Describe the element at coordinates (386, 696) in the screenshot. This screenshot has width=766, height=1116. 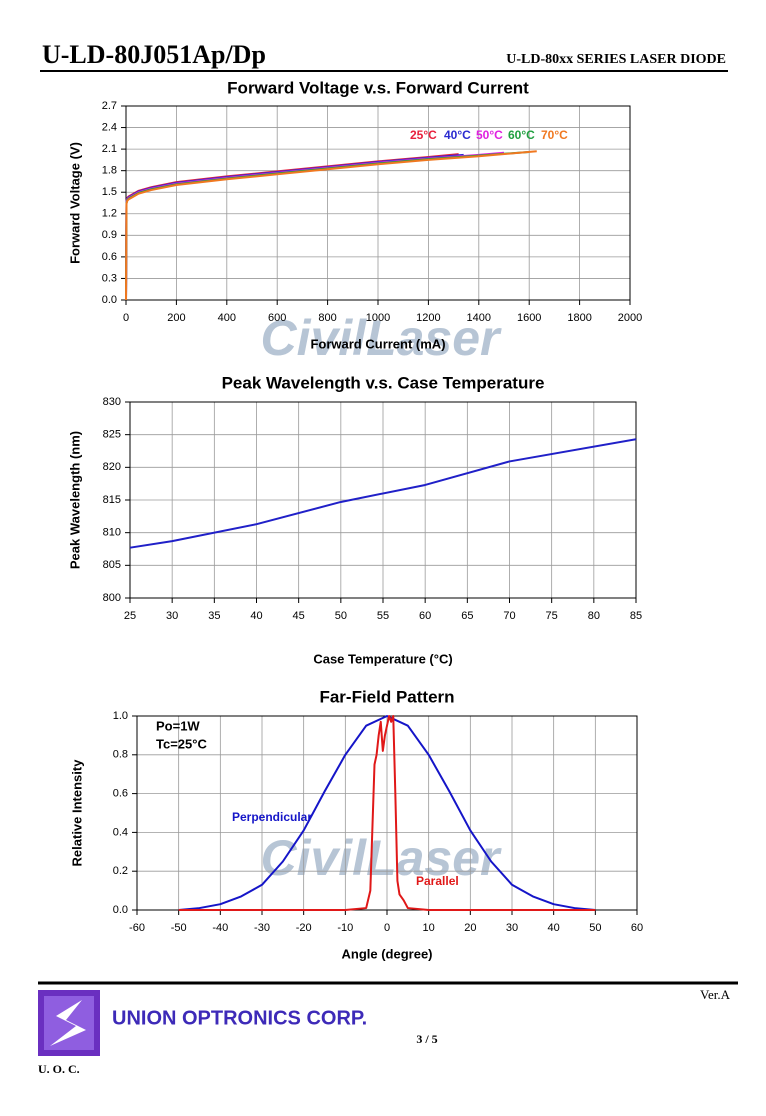
I see `chart-title: Far-Field Pattern` at that location.